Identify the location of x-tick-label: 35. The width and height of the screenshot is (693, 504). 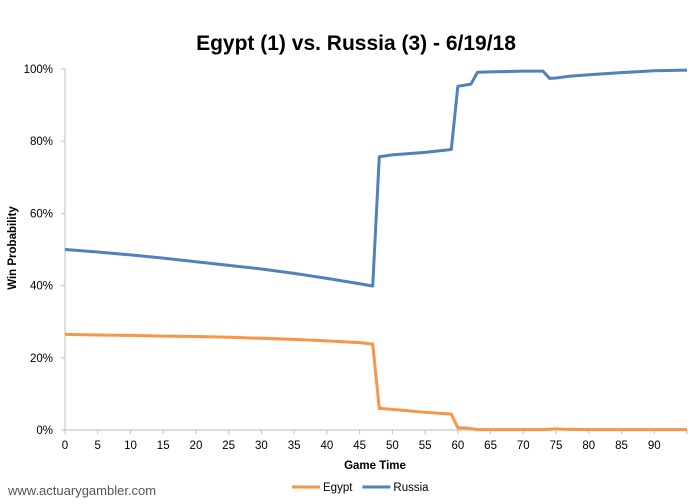
(294, 446).